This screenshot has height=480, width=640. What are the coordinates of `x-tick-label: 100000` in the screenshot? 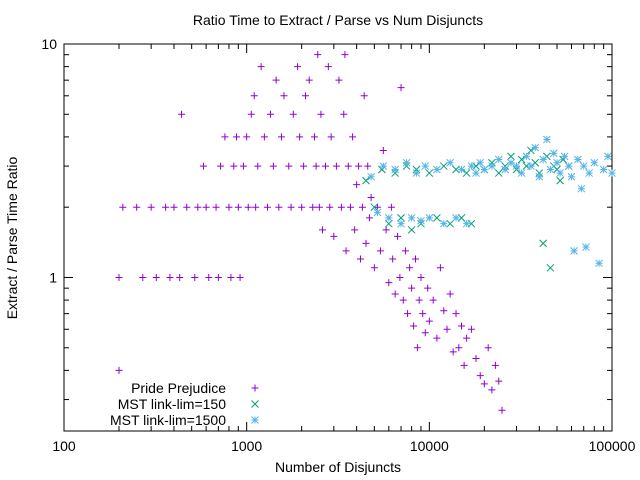 It's located at (612, 446).